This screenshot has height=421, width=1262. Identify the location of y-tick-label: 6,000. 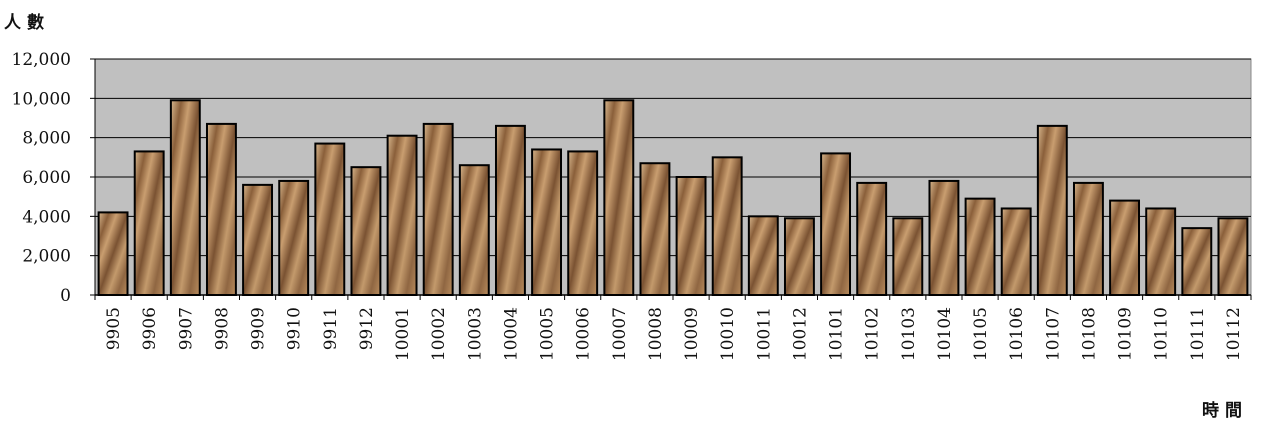
(46, 178).